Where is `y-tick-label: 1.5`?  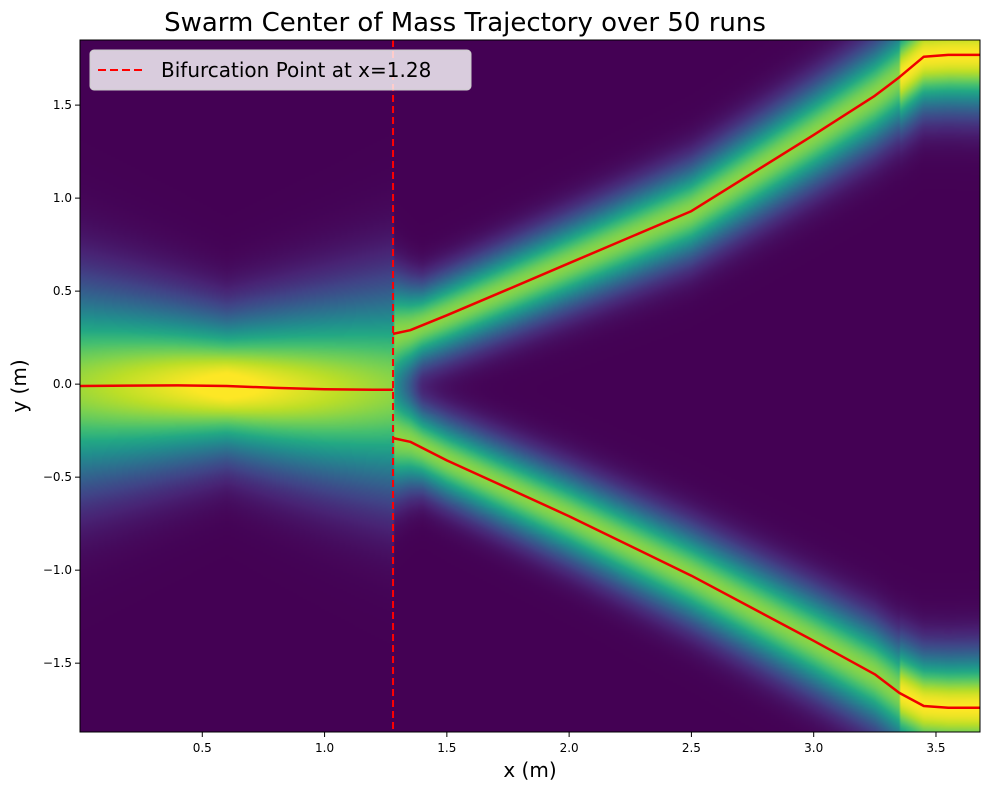
y-tick-label: 1.5 is located at coordinates (62, 105).